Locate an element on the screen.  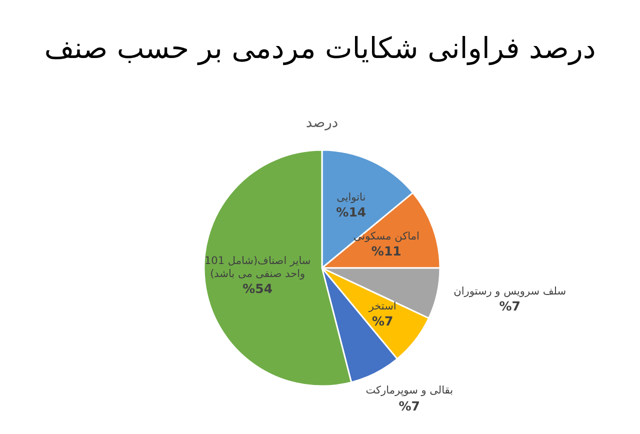
slice-label: سلف سرویس و رستوران is located at coordinates (510, 292).